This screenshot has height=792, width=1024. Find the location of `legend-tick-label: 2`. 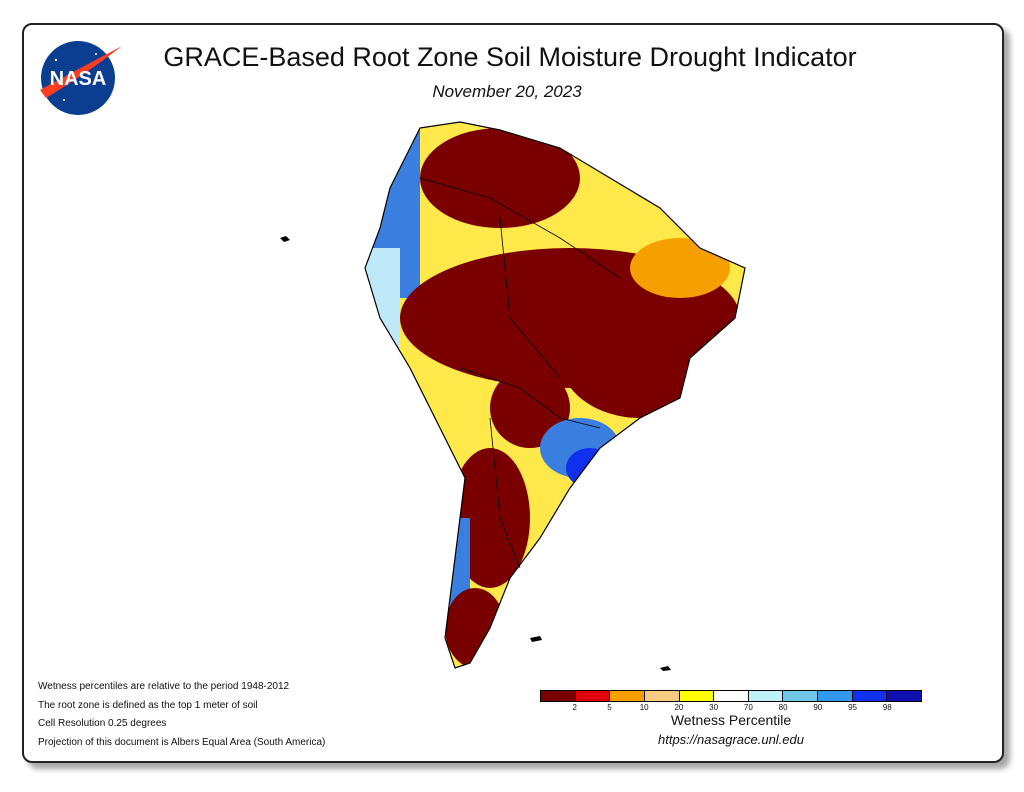

legend-tick-label: 2 is located at coordinates (574, 707).